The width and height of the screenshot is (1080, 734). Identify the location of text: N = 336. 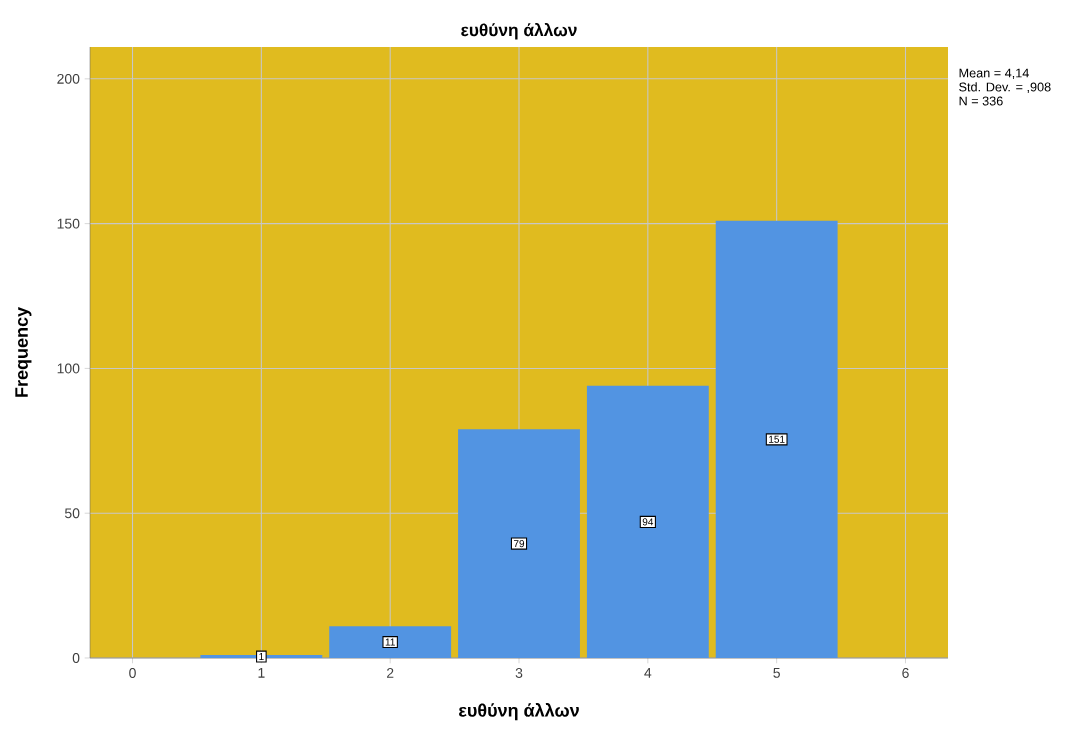
(981, 101).